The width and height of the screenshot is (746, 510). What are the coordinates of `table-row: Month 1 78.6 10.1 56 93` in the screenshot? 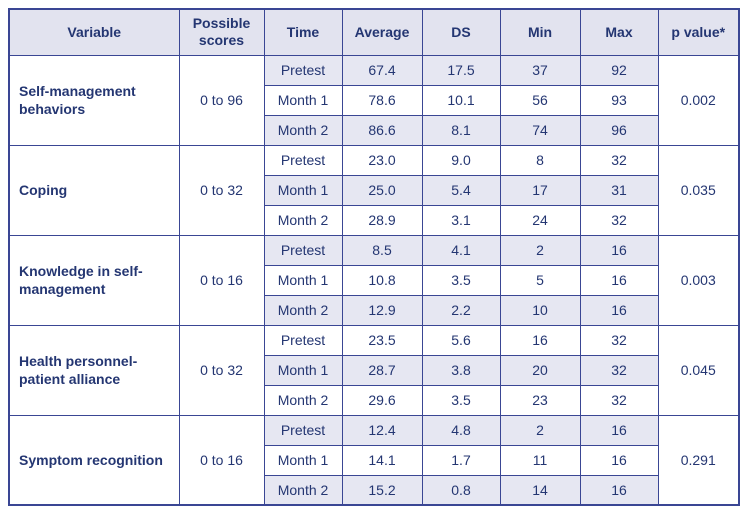 It's located at (374, 100).